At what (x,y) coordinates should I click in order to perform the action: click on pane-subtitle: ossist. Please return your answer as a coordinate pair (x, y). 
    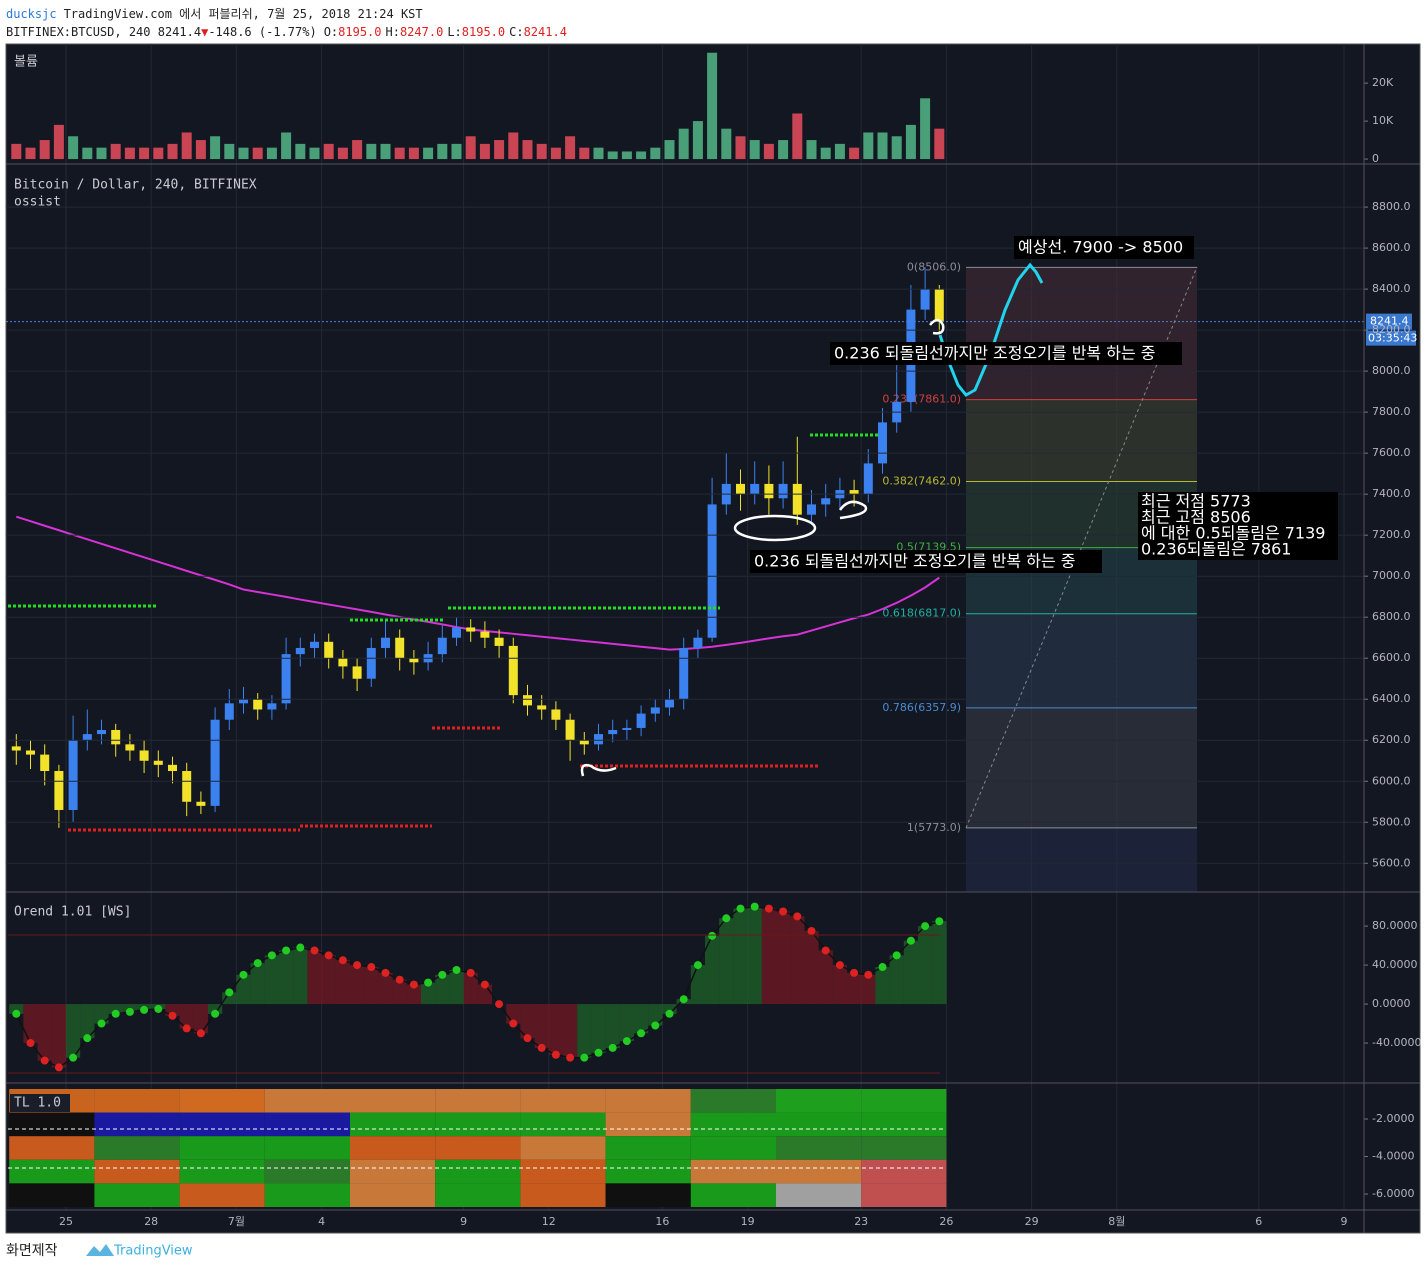
    Looking at the image, I should click on (37, 202).